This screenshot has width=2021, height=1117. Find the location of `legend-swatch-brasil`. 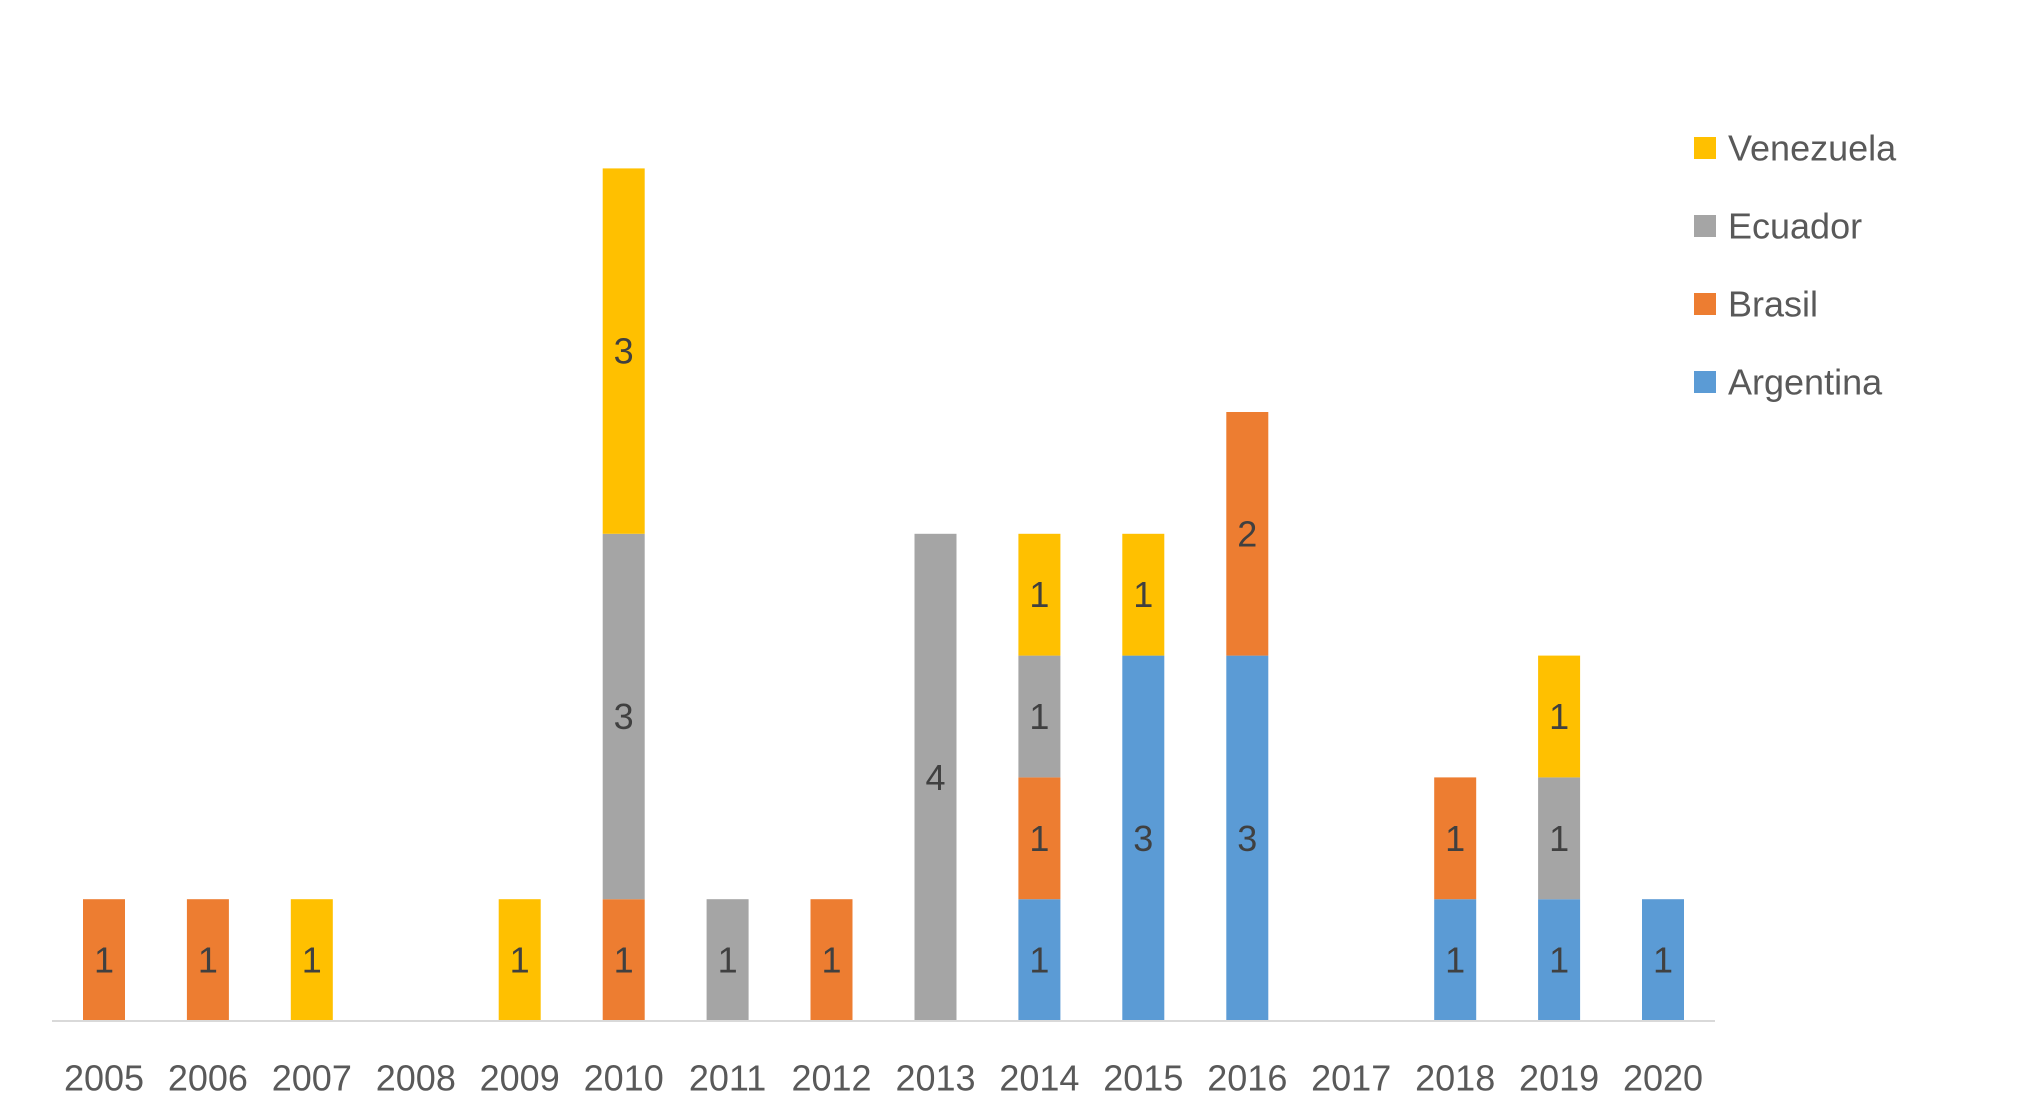

legend-swatch-brasil is located at coordinates (1705, 304).